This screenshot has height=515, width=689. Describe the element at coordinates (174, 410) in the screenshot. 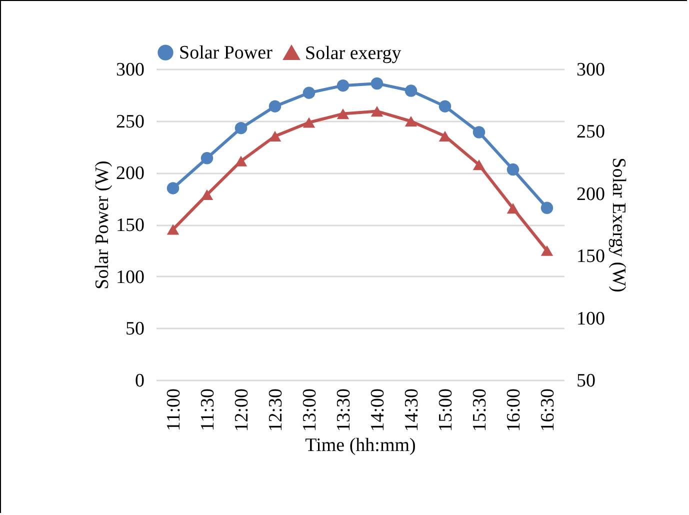

I see `x-tick-label: 11:00` at that location.